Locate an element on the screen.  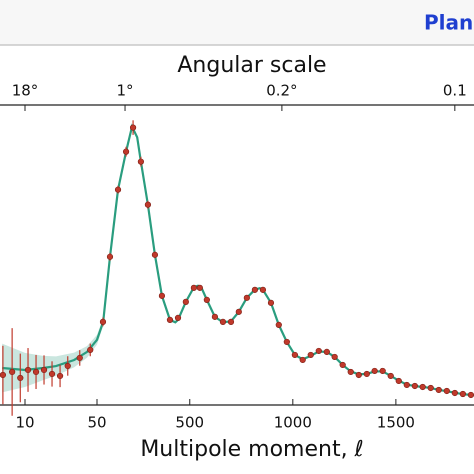
top-x-tick-label: 18° is located at coordinates (25, 91).